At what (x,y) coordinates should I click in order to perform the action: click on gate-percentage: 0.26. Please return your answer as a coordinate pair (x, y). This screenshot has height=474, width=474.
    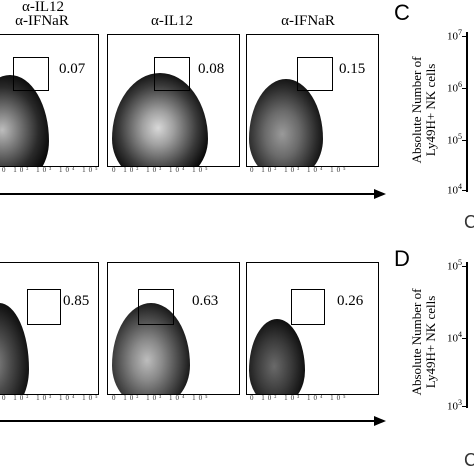
    Looking at the image, I should click on (350, 301).